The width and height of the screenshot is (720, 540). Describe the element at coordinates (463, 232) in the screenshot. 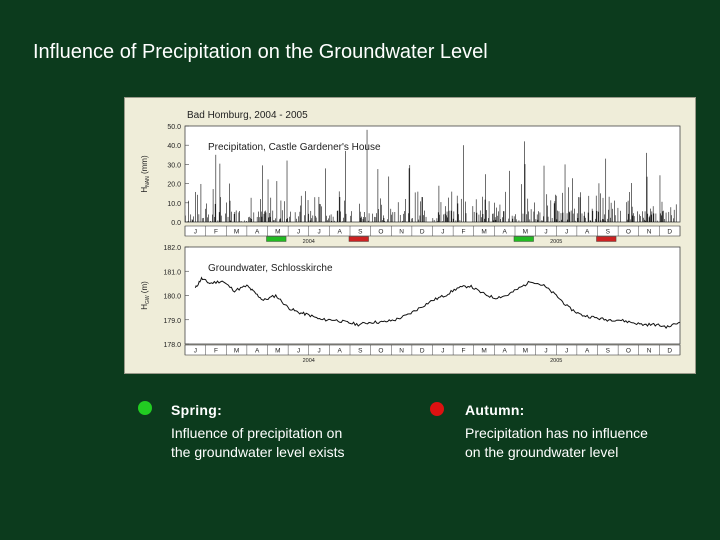

I see `precip-month-label: F` at that location.